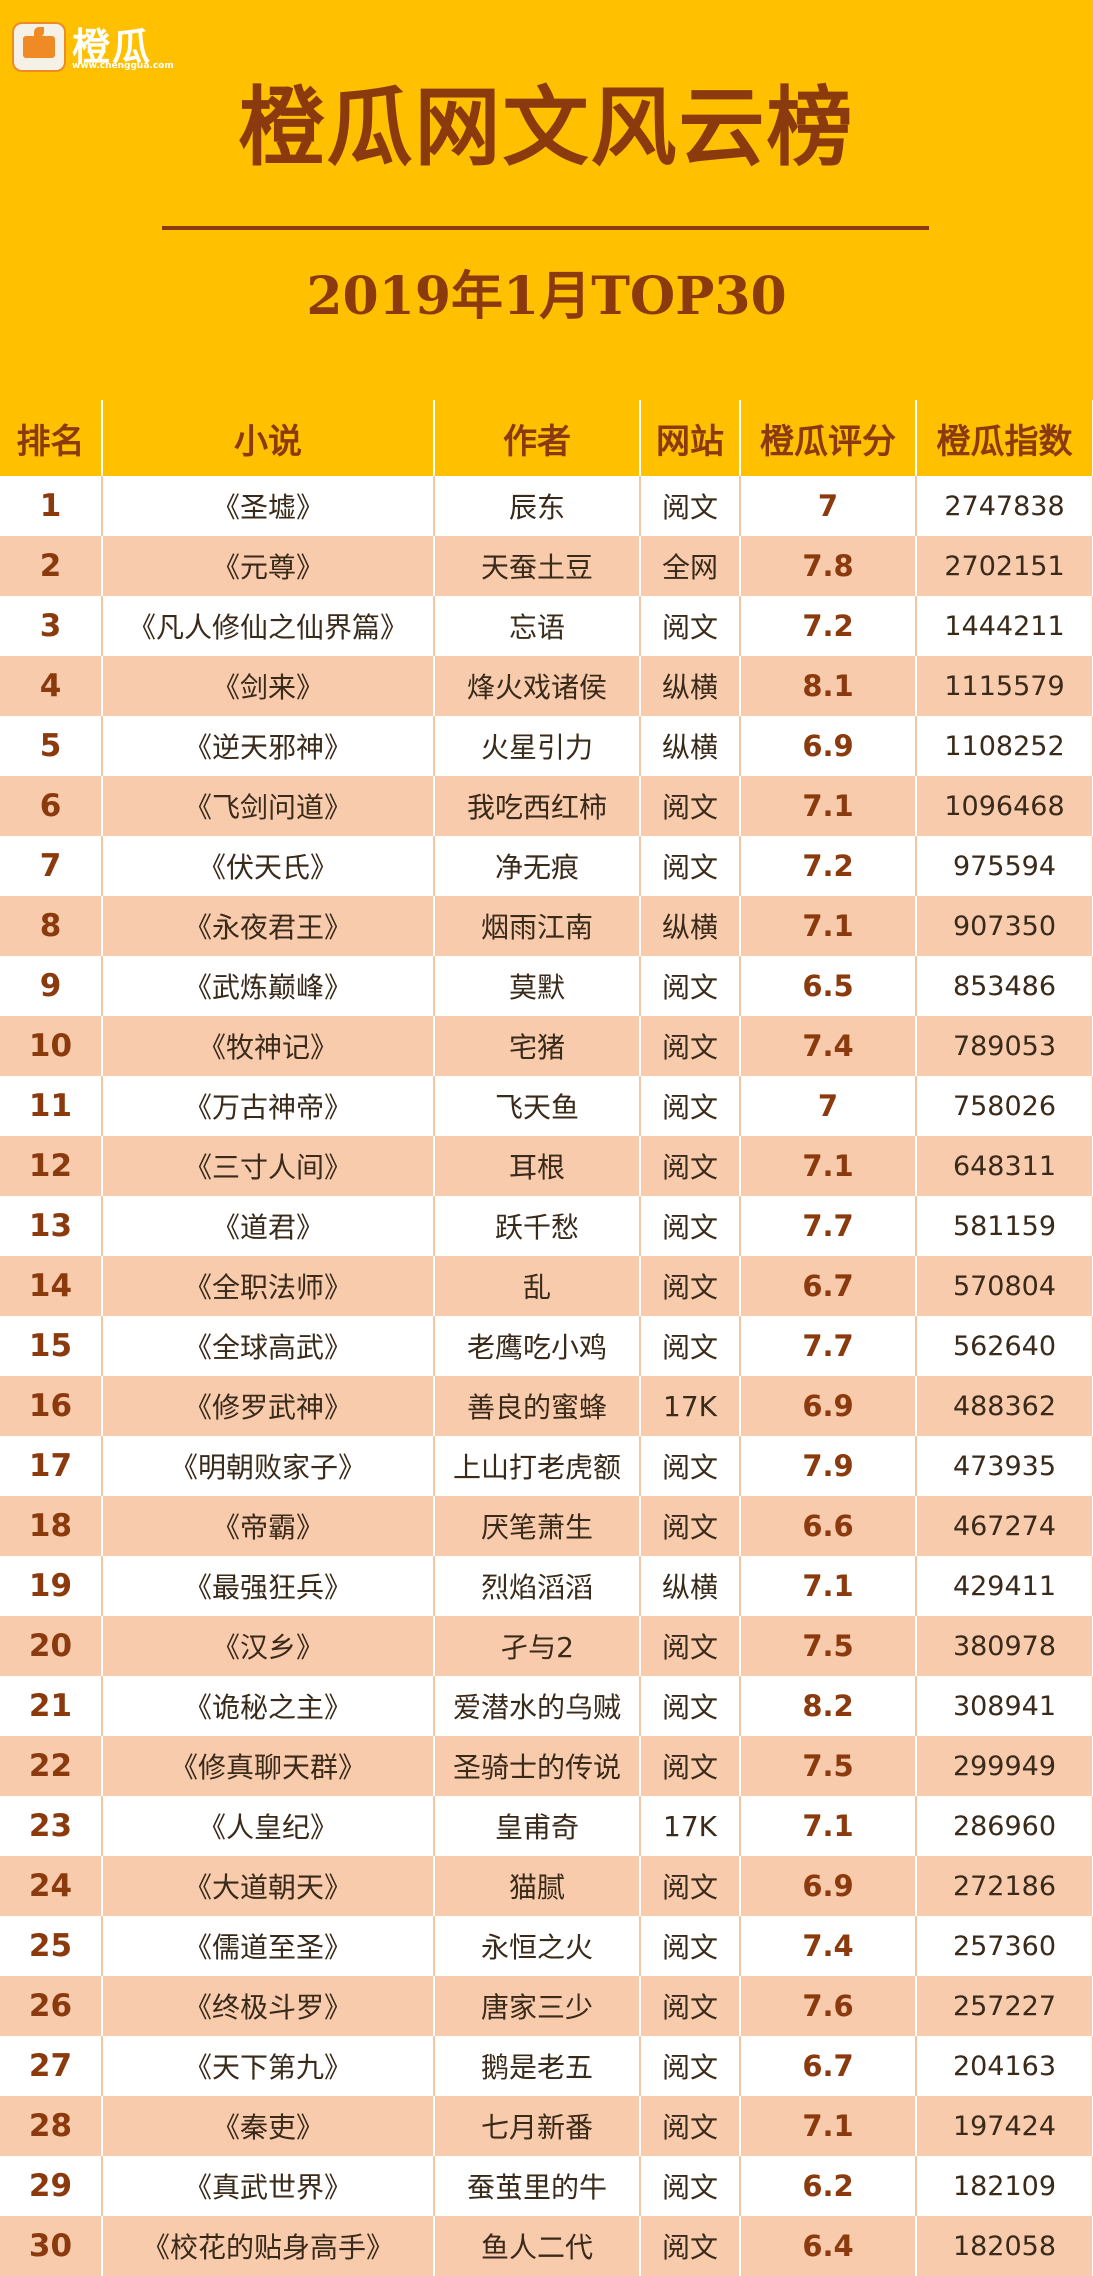 Image resolution: width=1093 pixels, height=2276 pixels. What do you see at coordinates (537, 566) in the screenshot?
I see `author-cell: 天蚕土豆` at bounding box center [537, 566].